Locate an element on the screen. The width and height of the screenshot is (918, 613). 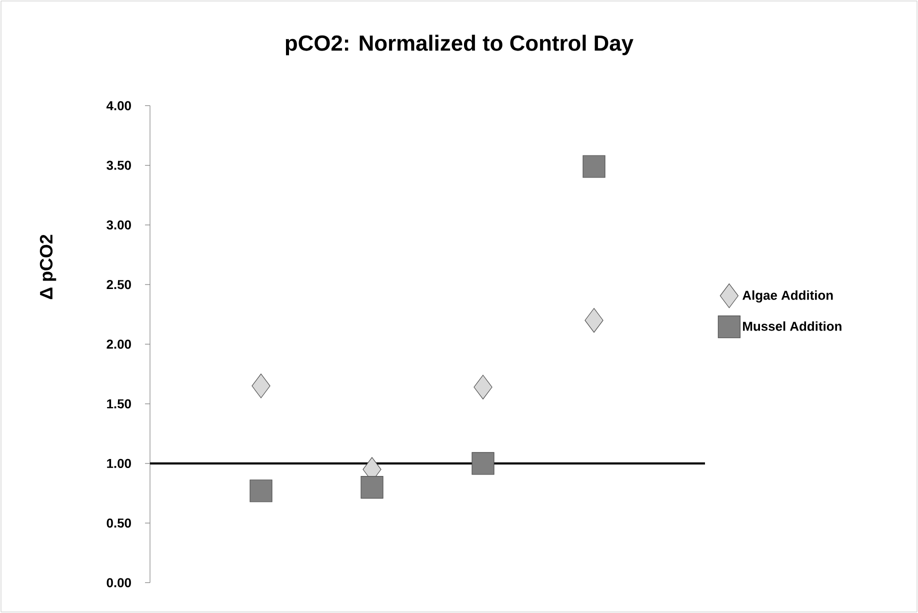
y-axis-title: Δ pCO2 is located at coordinates (48, 267).